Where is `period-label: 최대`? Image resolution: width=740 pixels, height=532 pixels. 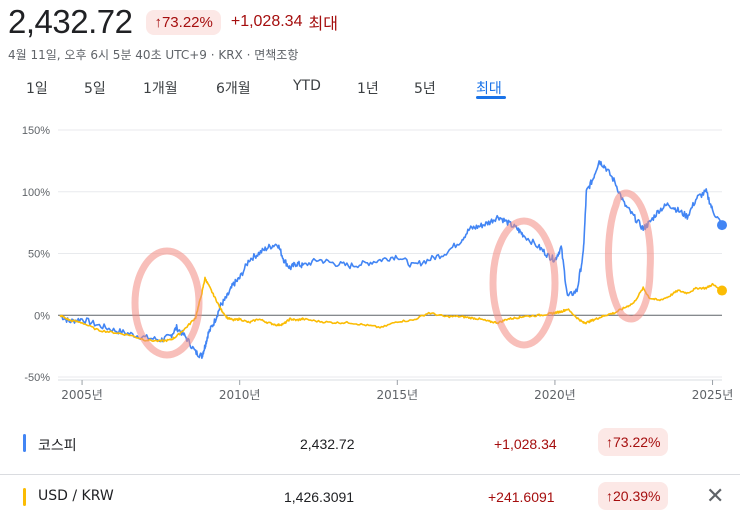
period-label: 최대 is located at coordinates (323, 23).